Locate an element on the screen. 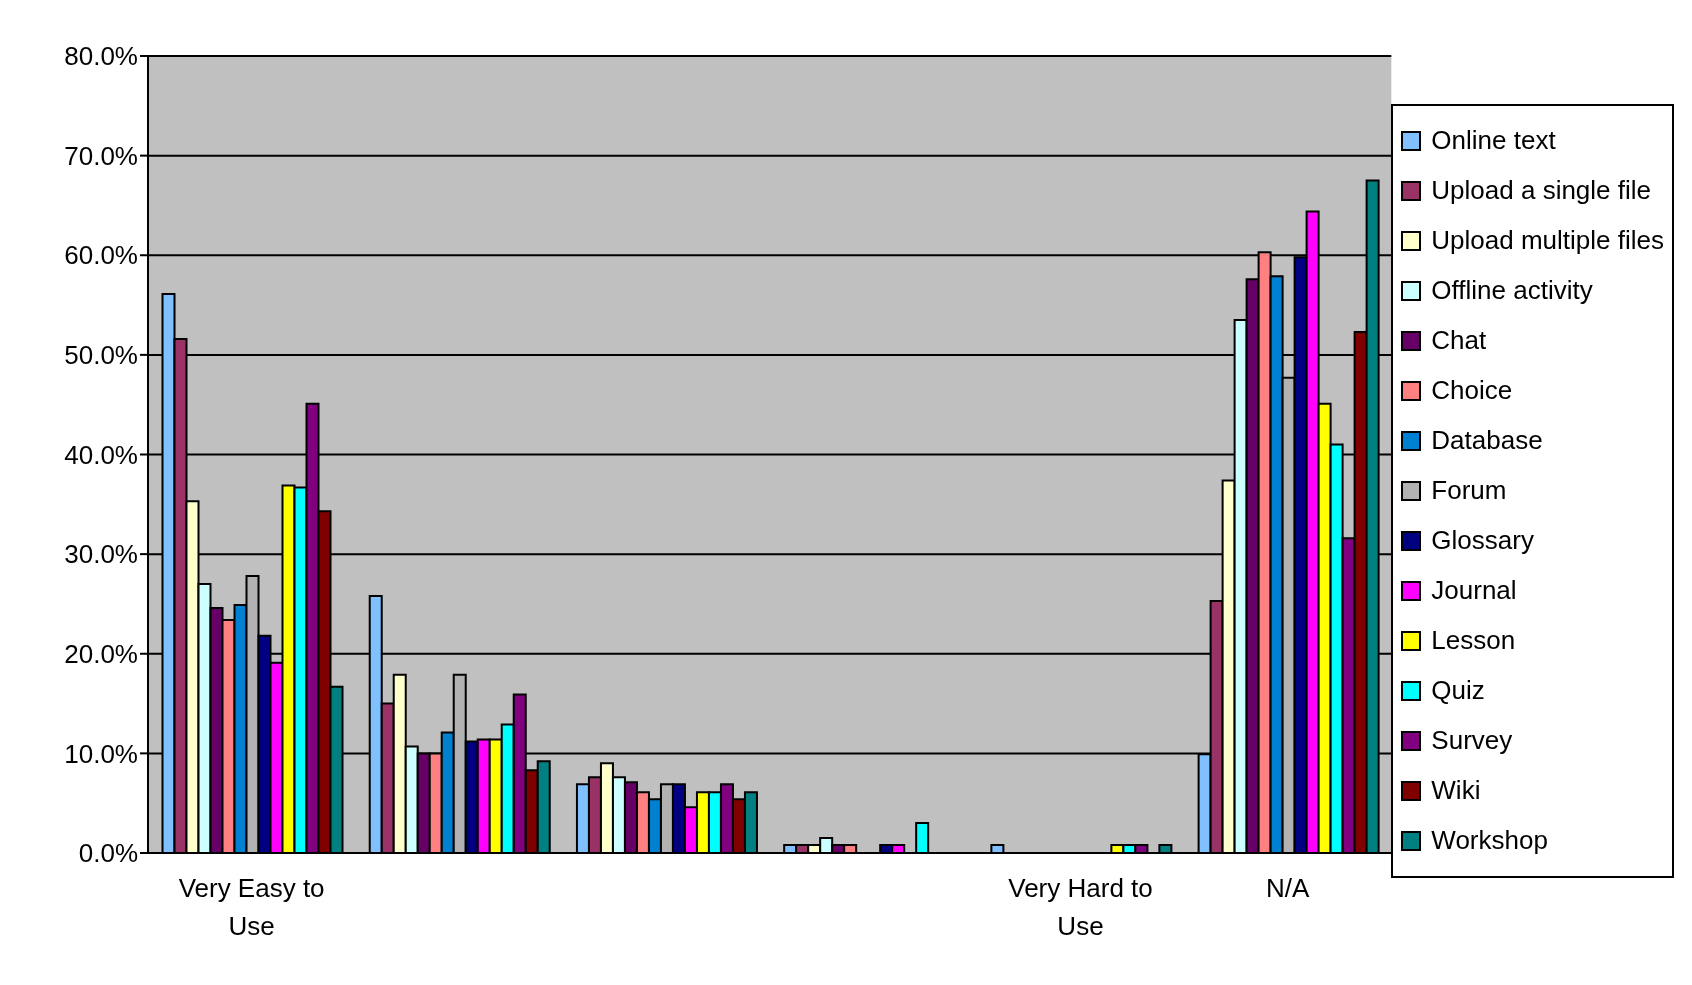 This screenshot has width=1692, height=985. legend-label: Survey is located at coordinates (1472, 740).